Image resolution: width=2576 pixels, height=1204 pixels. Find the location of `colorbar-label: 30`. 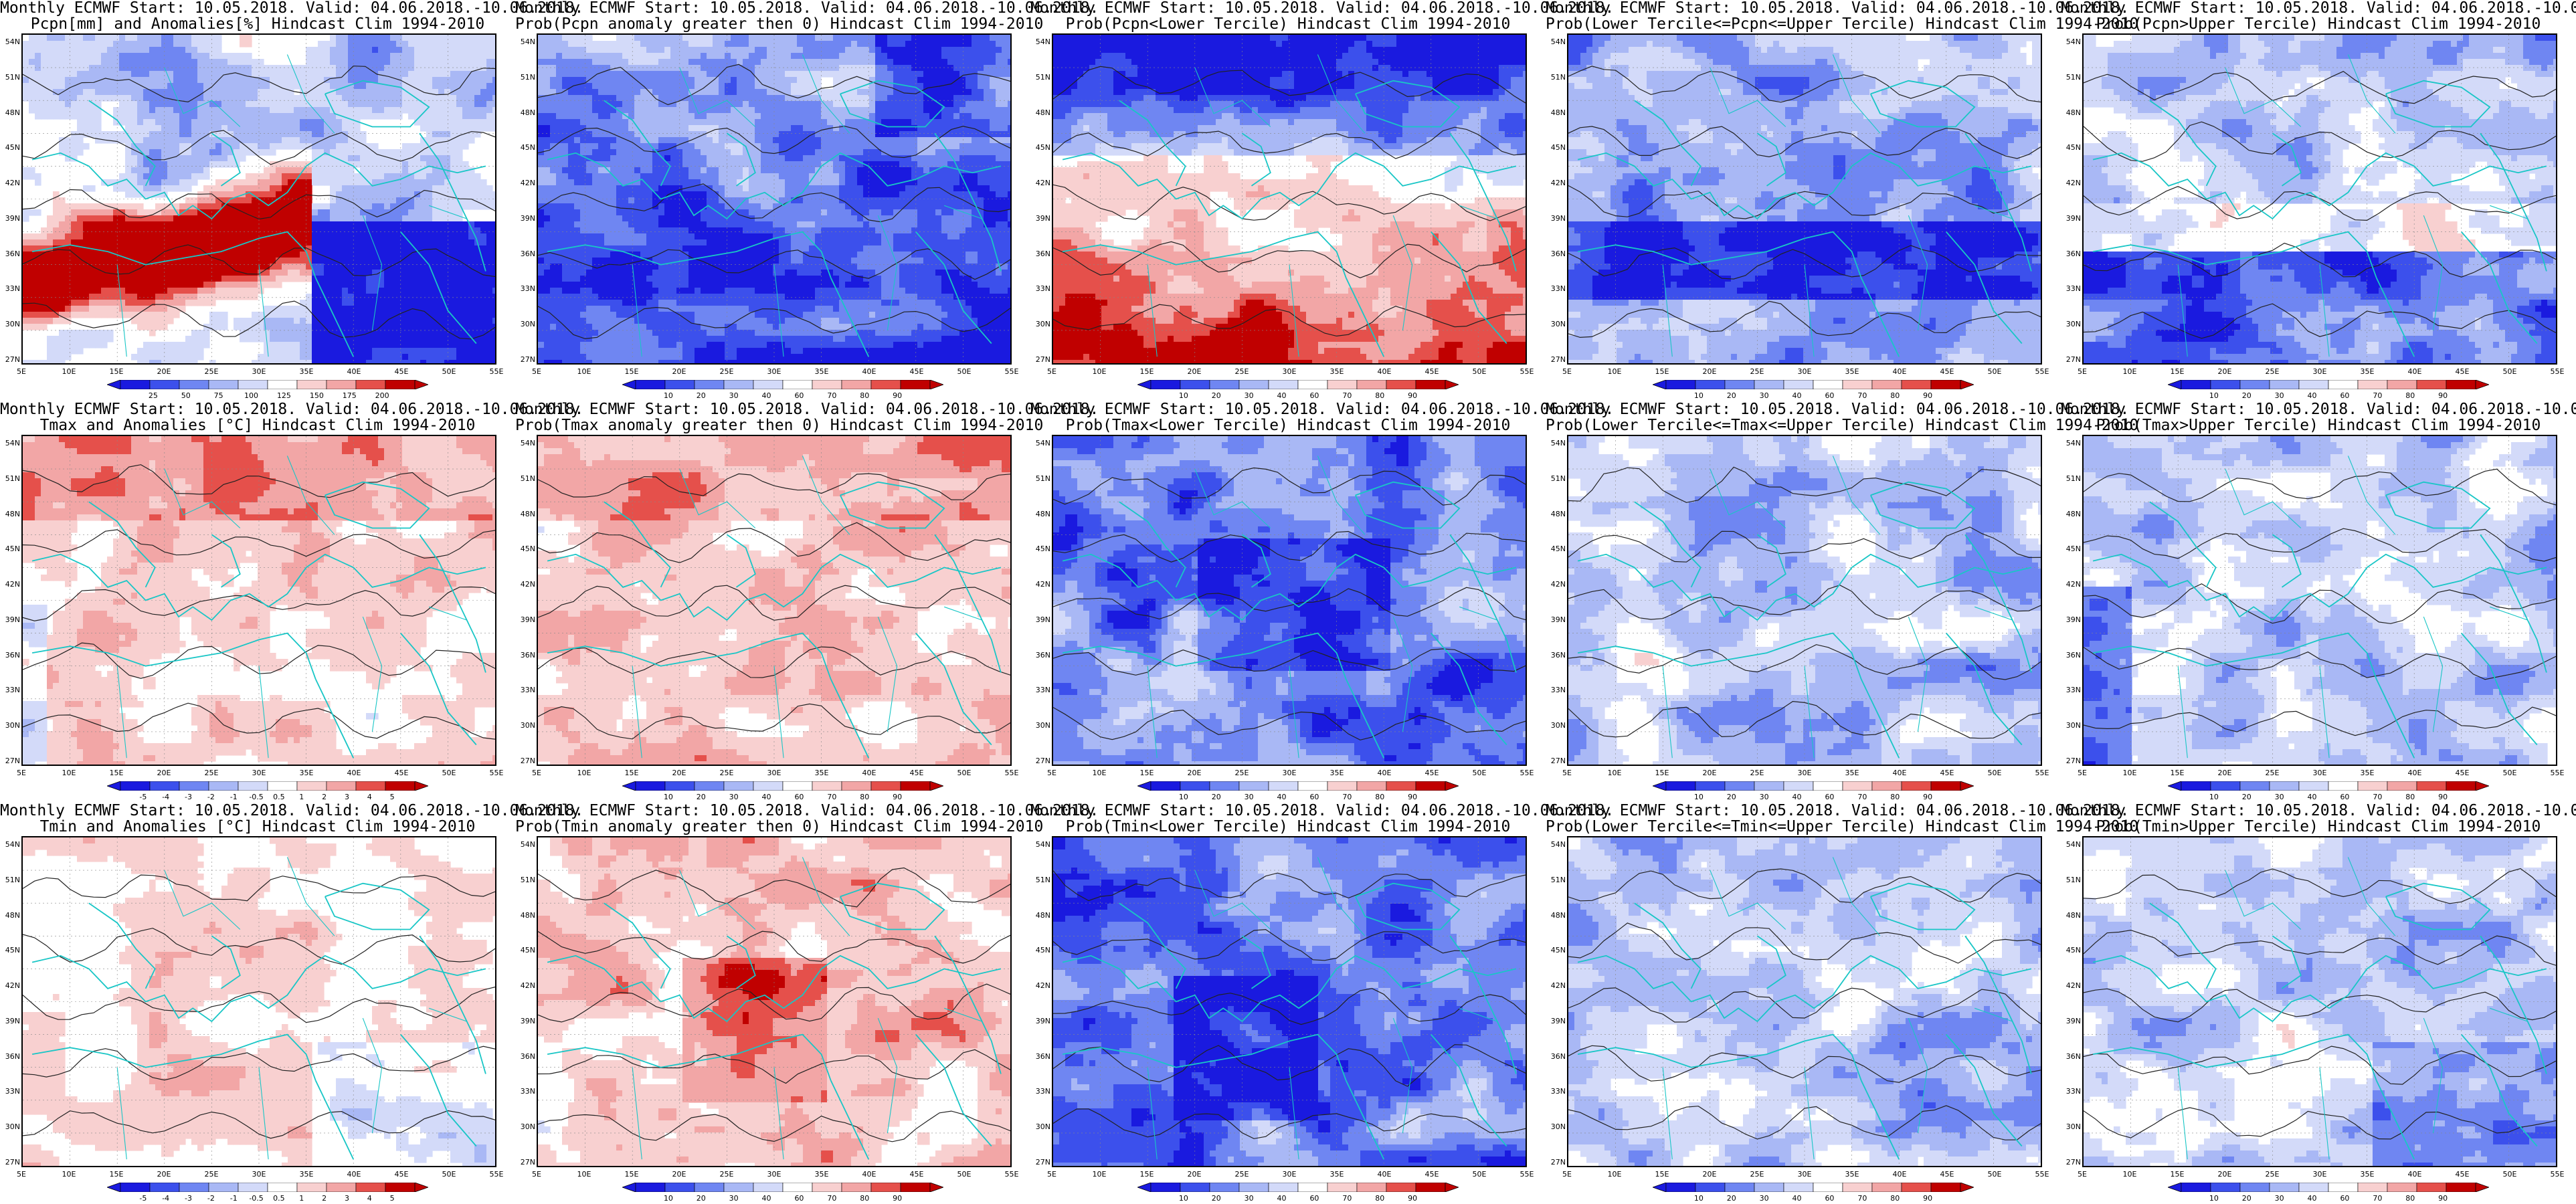

colorbar-label: 30 is located at coordinates (2279, 797).